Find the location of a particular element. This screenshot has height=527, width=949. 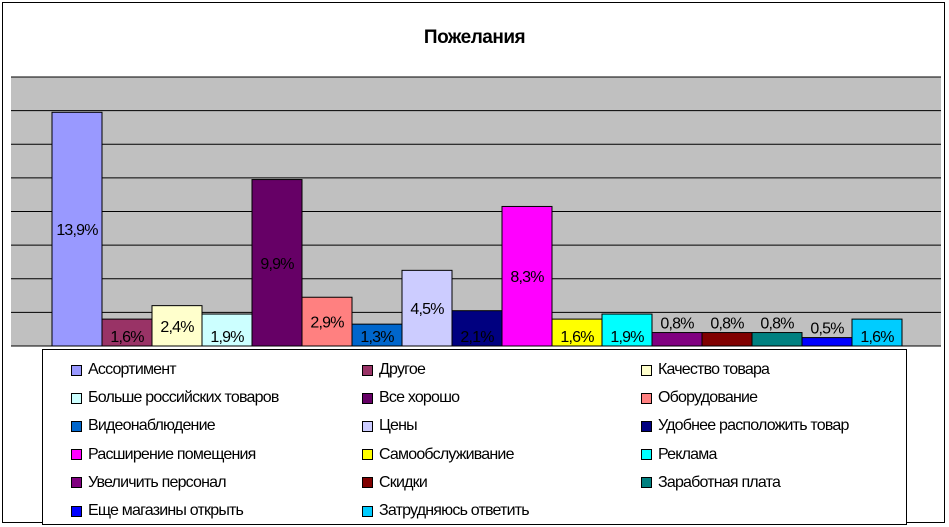

legend-label: Увеличить персонал is located at coordinates (157, 482).